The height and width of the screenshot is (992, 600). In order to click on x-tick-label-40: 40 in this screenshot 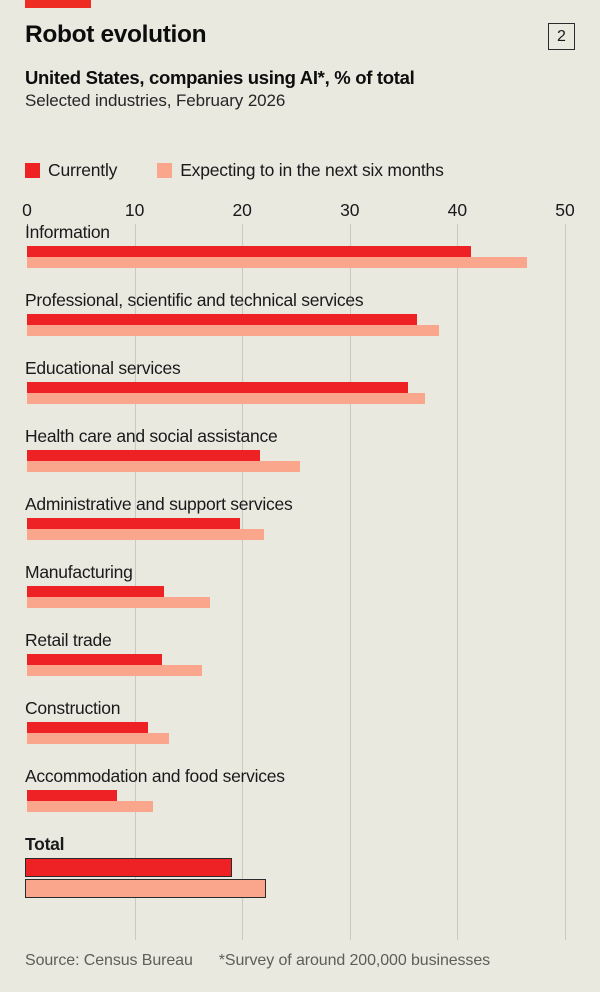, I will do `click(457, 210)`.